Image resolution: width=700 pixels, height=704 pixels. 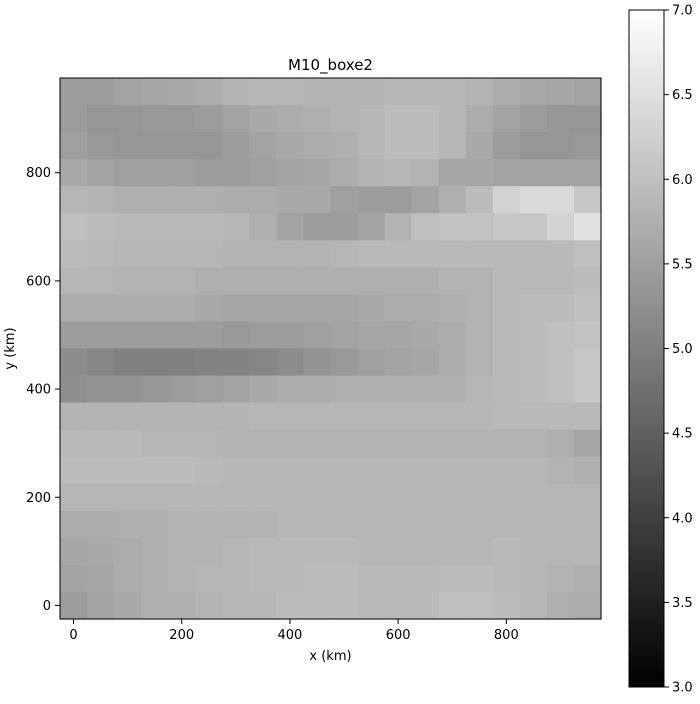 What do you see at coordinates (38, 281) in the screenshot?
I see `y-tick-label: 600` at bounding box center [38, 281].